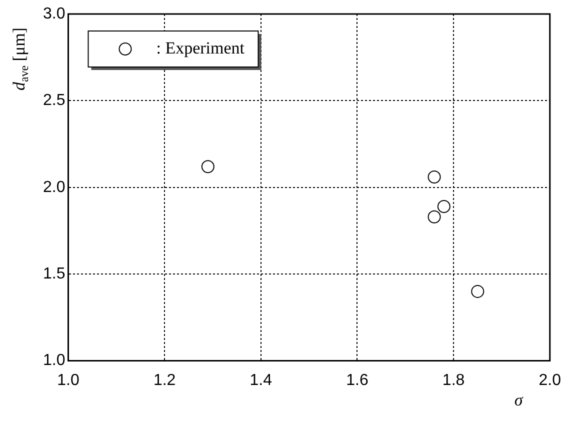  Describe the element at coordinates (550, 380) in the screenshot. I see `x-tick-label: 2.0` at that location.